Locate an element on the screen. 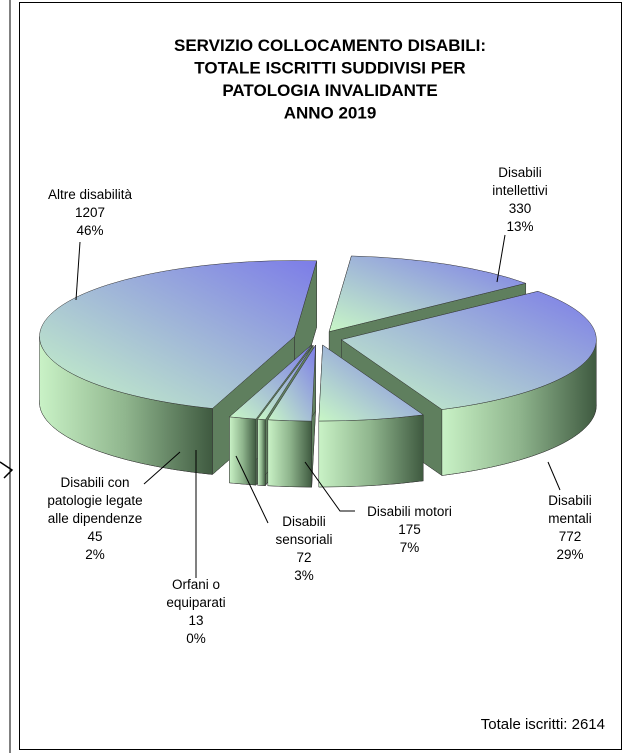  title-line: ANNO 2019 is located at coordinates (330, 113).